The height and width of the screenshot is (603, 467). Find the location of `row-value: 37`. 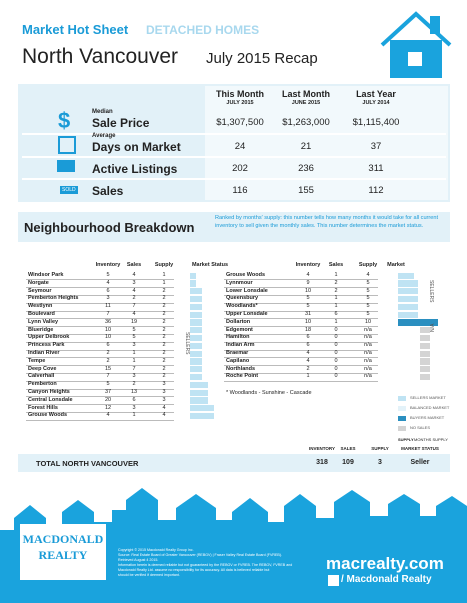

row-value: 37 is located at coordinates (376, 146).